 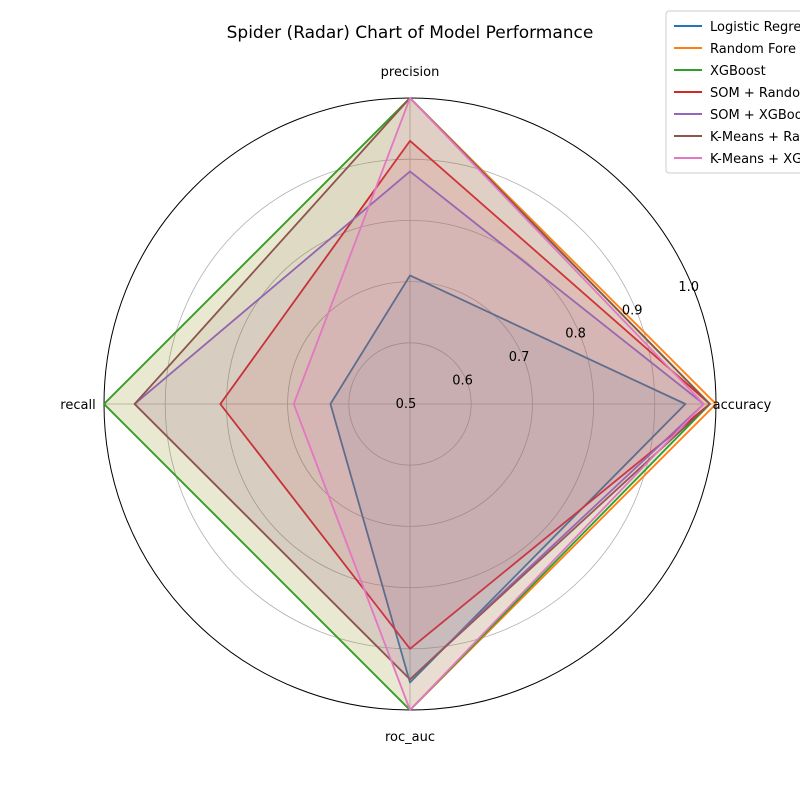 I want to click on legend-entry-label: K-Means + Ra, so click(x=755, y=137).